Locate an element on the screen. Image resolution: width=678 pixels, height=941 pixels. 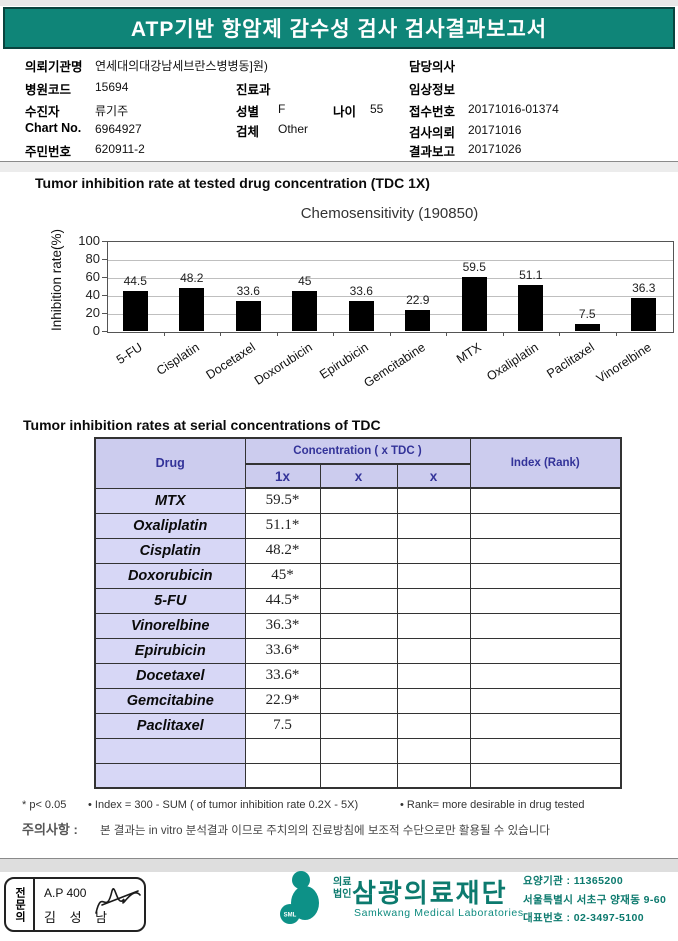
table-row: Gemcitabine 22.9* is located at coordinates (358, 700).